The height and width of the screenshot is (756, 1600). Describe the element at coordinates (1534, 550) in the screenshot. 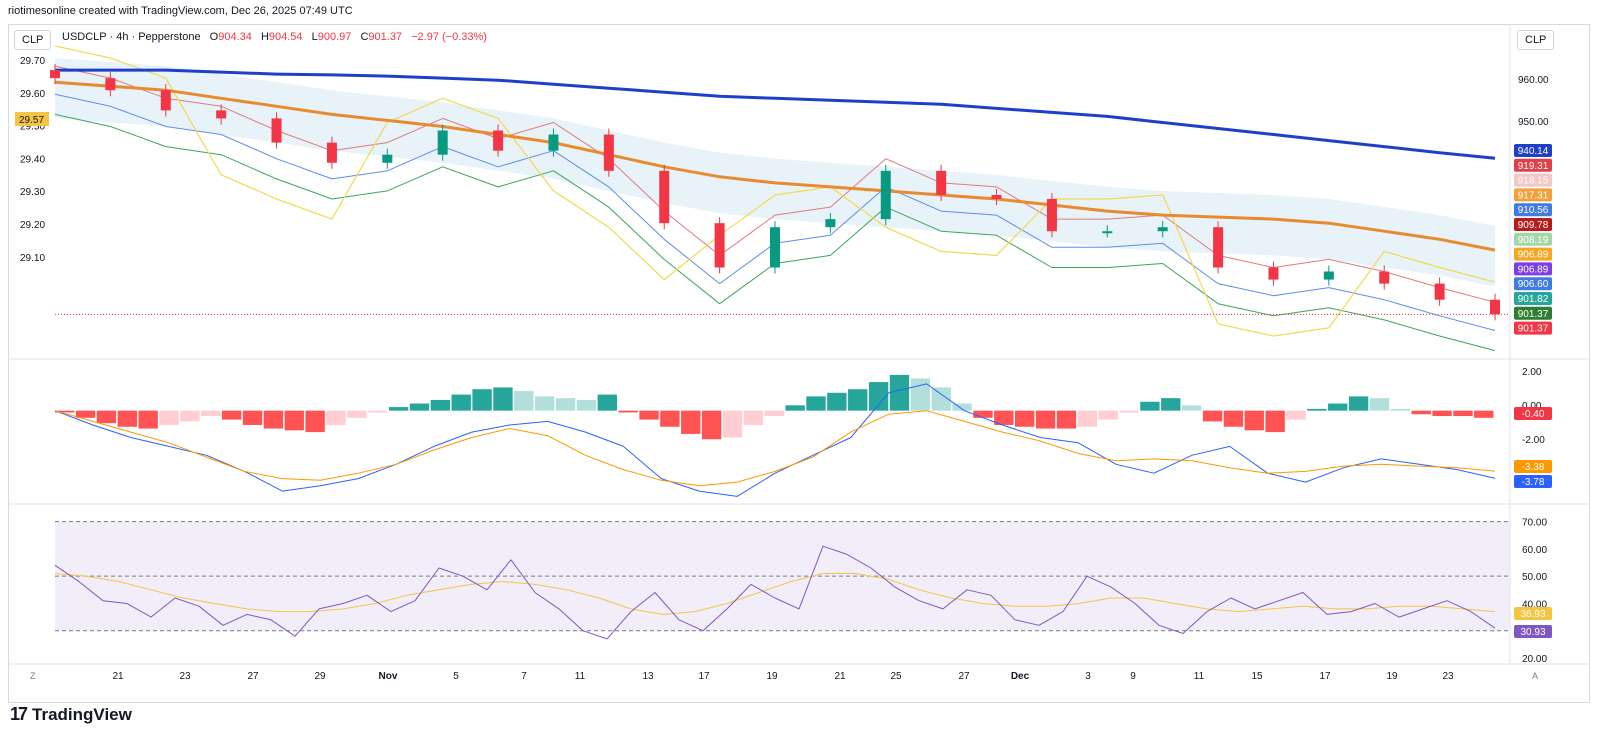

I see `rsi-axis-tick: 60.00` at that location.